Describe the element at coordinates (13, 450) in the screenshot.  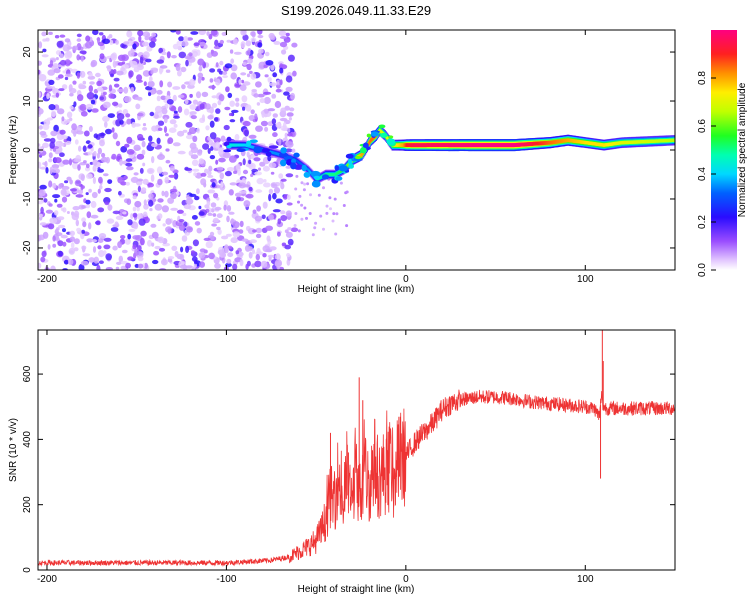
I see `snr-y-axis-label: SNR (10 * v/v)` at that location.